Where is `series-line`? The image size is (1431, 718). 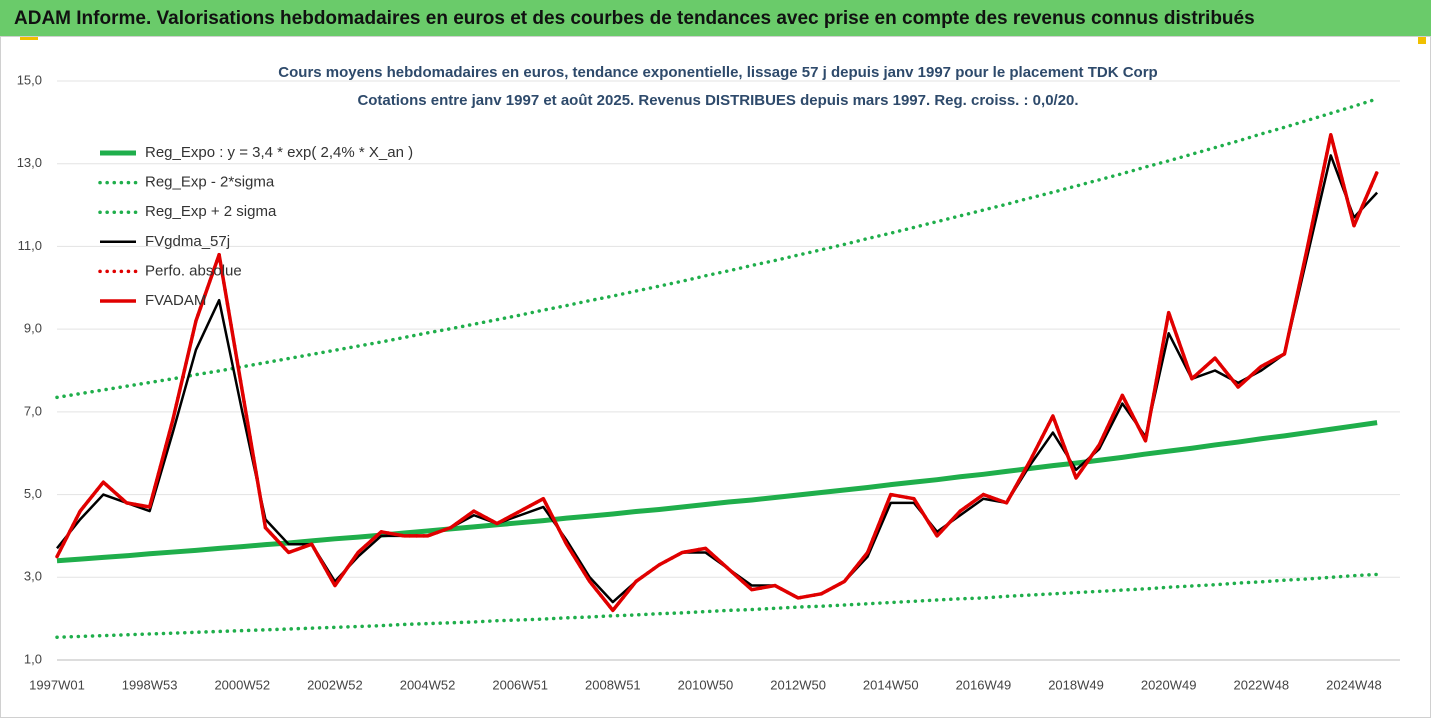
series-line is located at coordinates (717, 605).